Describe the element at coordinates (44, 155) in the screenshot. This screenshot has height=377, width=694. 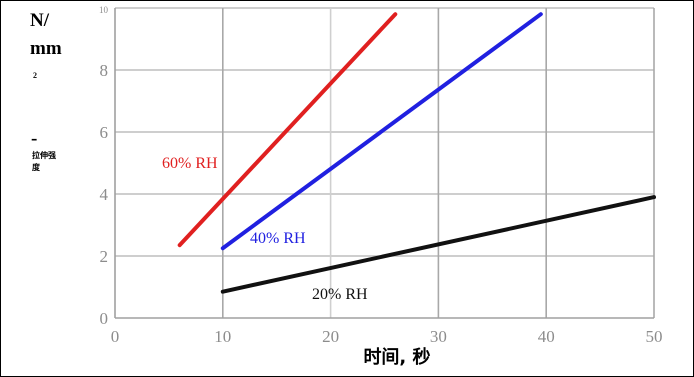
I see `y-axis-label-line-4: 拉伸强` at that location.